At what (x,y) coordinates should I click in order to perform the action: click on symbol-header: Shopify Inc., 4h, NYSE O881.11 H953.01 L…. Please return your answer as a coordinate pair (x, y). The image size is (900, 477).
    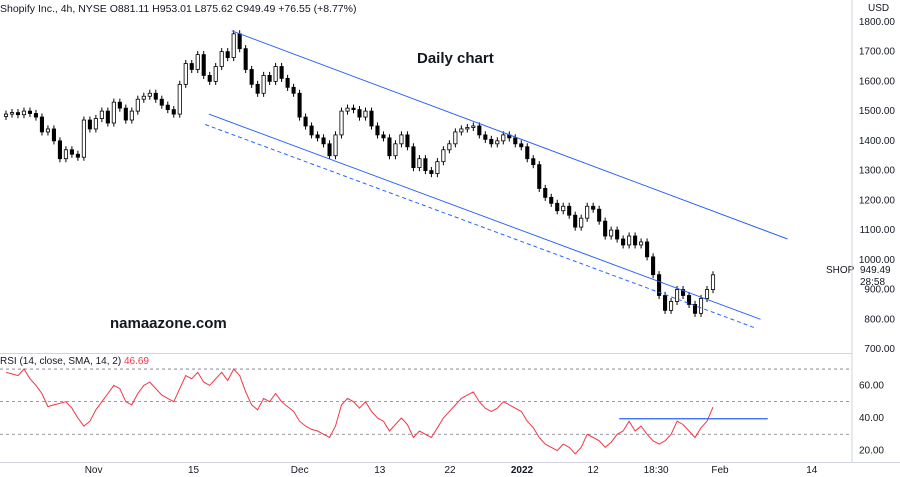
    Looking at the image, I should click on (178, 9).